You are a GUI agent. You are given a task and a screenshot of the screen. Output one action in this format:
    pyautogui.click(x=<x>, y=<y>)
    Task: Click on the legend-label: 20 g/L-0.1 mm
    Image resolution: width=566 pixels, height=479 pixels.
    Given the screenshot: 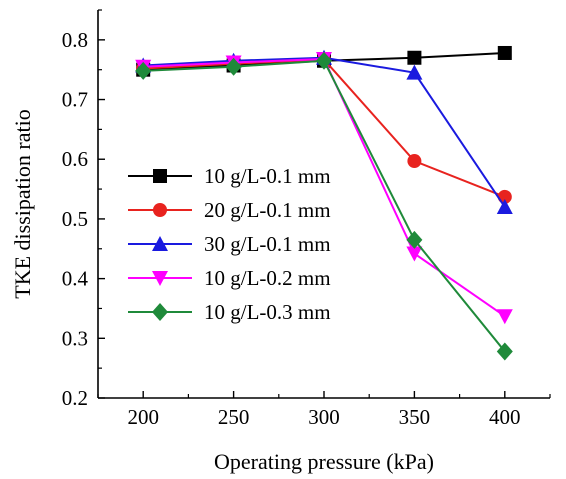 What is the action you would take?
    pyautogui.click(x=267, y=210)
    